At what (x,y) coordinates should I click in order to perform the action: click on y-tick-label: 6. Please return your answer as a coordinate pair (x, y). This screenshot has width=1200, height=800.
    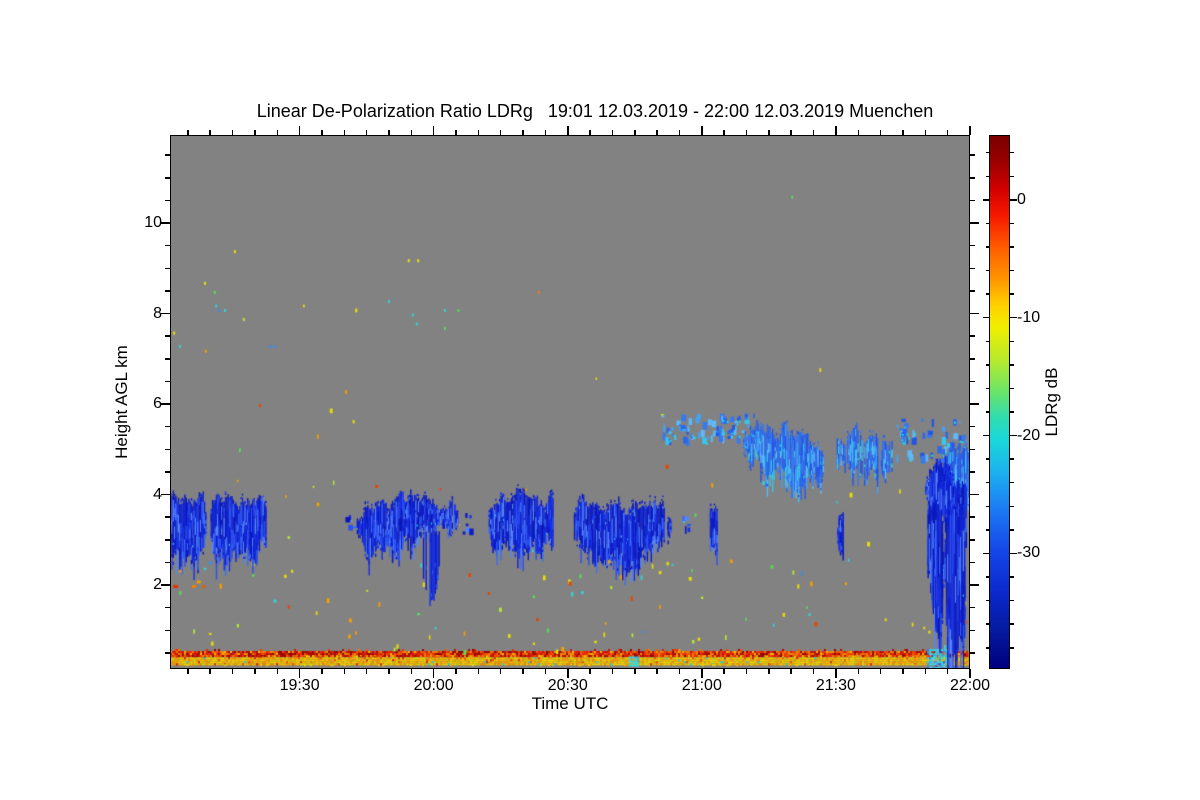
    Looking at the image, I should click on (157, 403).